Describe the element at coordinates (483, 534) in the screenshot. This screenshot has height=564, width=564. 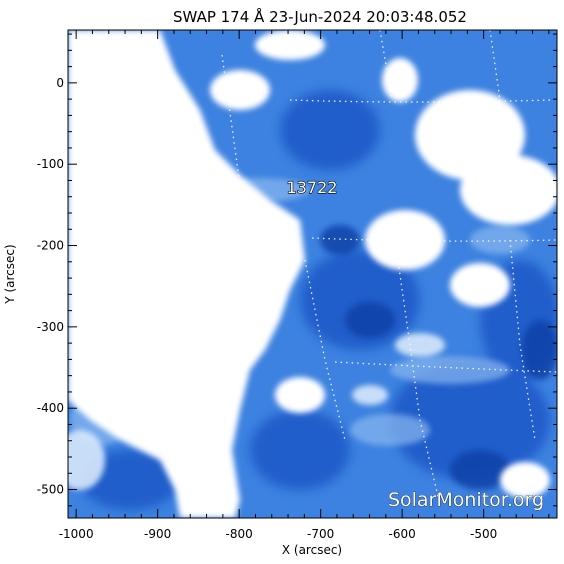
I see `x-tick-label: -500` at that location.